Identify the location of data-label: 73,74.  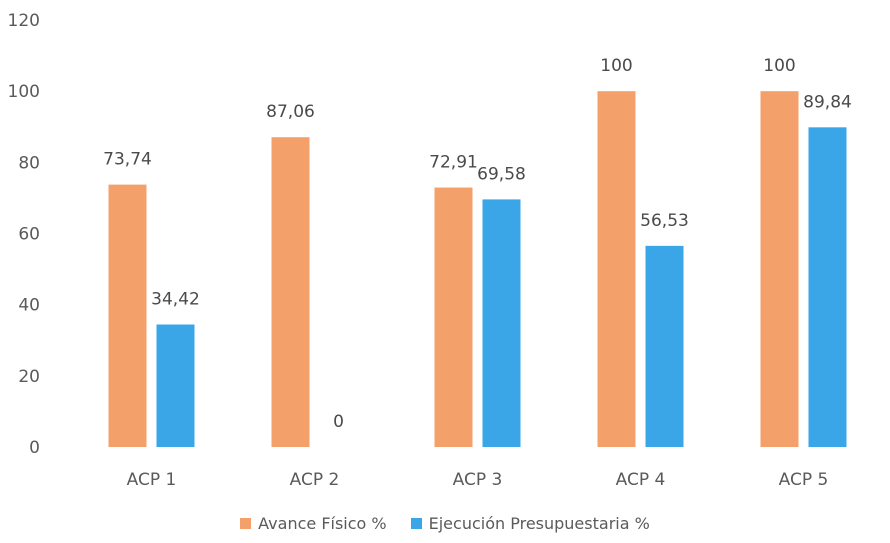
(127, 160).